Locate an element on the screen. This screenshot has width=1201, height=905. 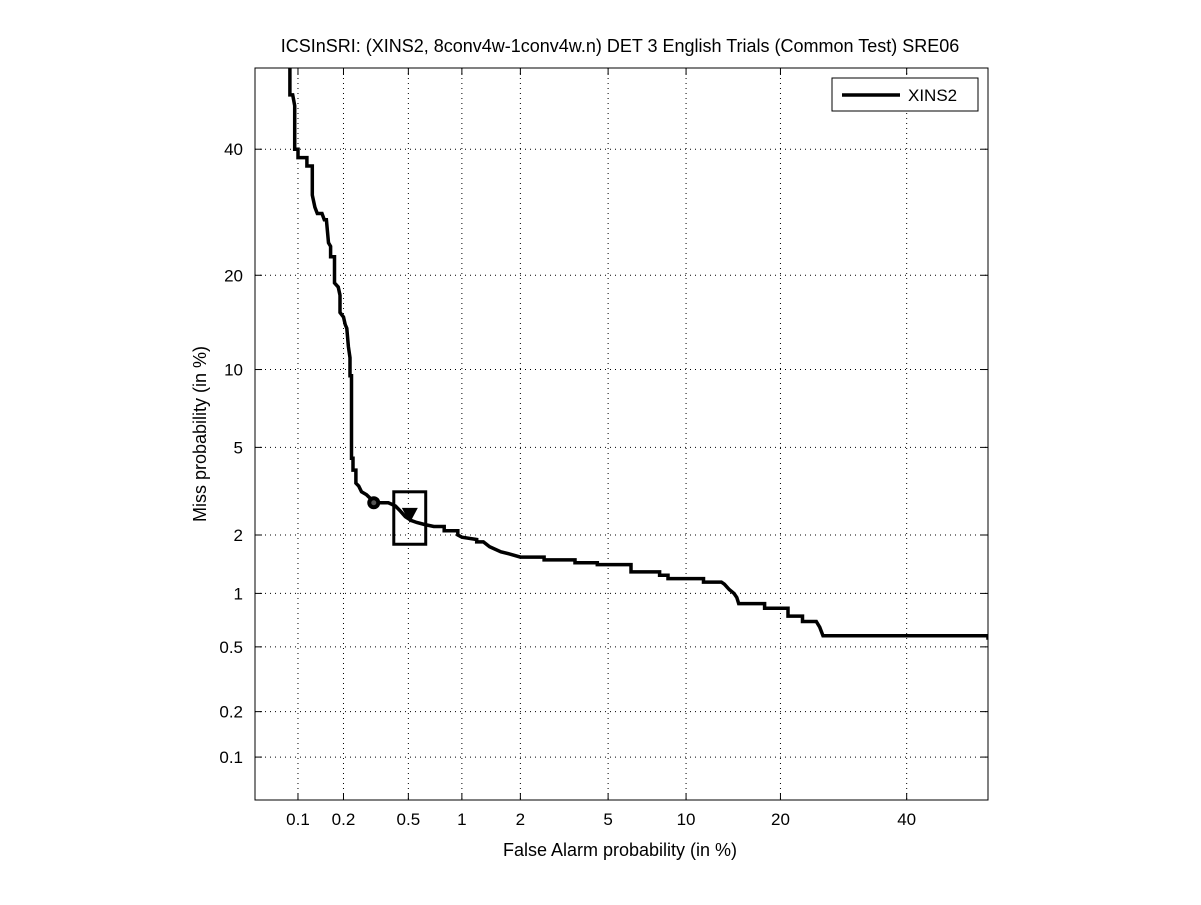
y-tick-label: 0.1 is located at coordinates (231, 757).